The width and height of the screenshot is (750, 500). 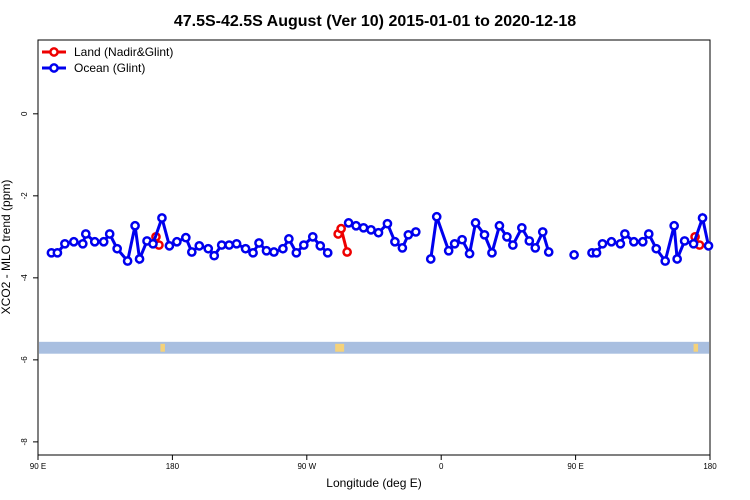 What do you see at coordinates (374, 347) in the screenshot?
I see `band` at bounding box center [374, 347].